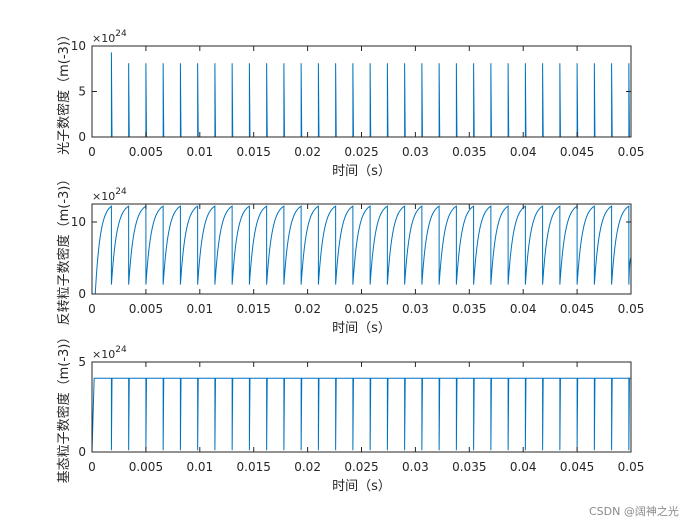 The width and height of the screenshot is (700, 525). I want to click on y-axis-label: 光子数密度（m(-3)）, so click(64, 91).